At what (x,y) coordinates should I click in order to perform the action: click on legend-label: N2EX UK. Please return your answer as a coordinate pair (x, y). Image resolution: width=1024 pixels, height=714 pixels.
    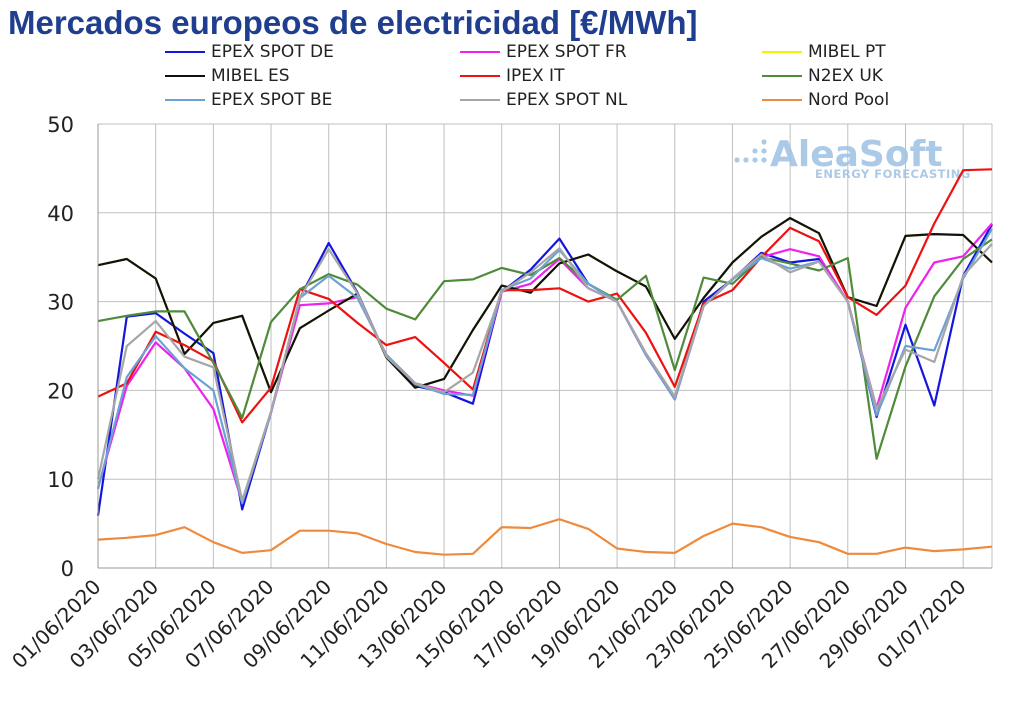
    Looking at the image, I should click on (845, 76).